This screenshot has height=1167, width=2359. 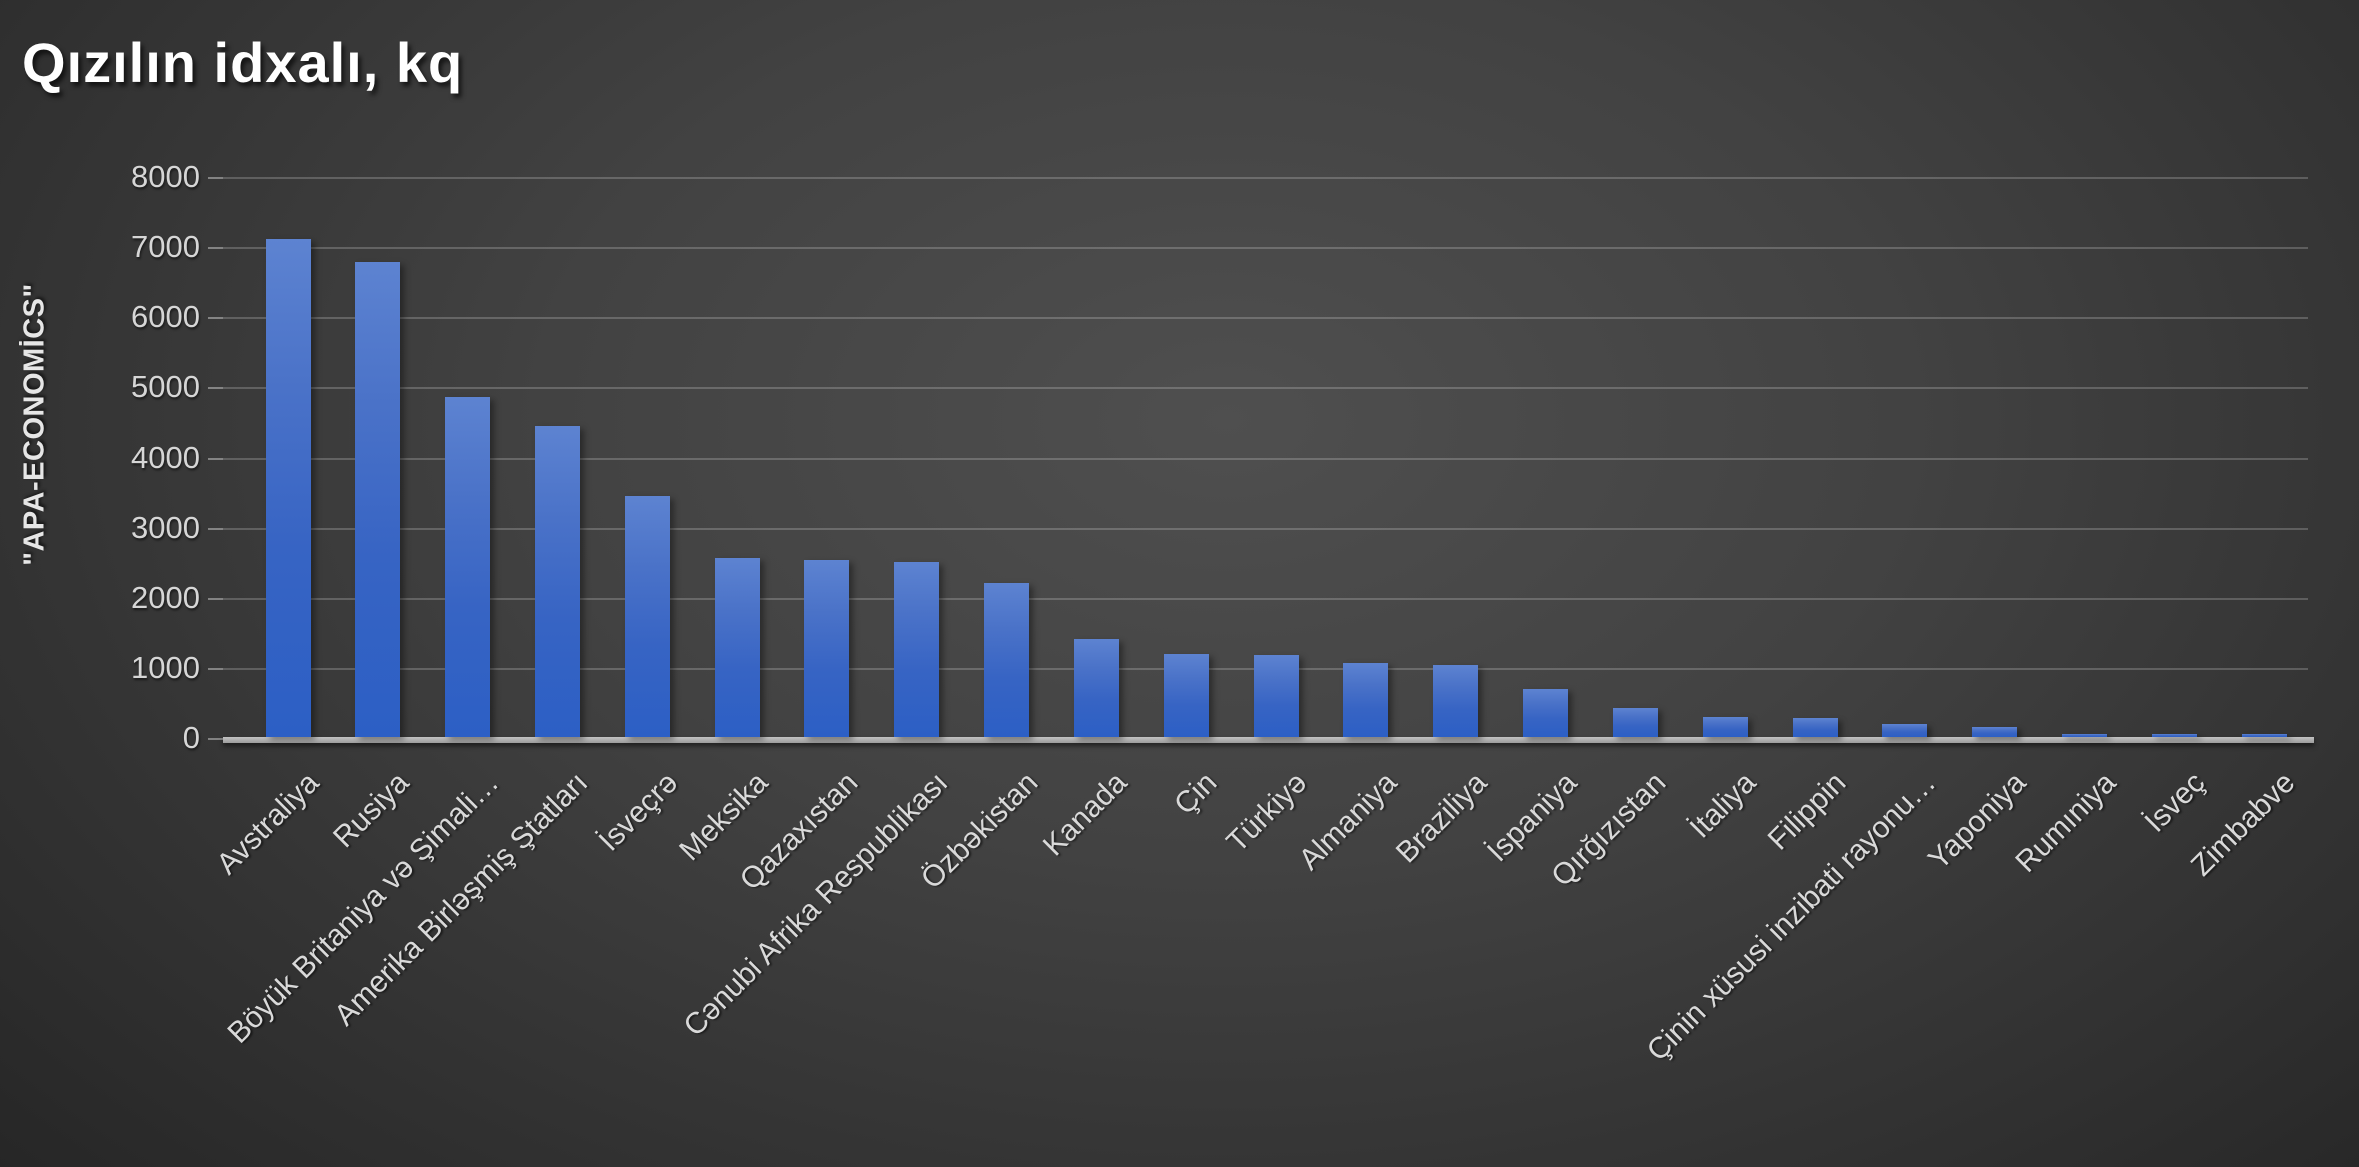 What do you see at coordinates (165, 176) in the screenshot?
I see `y-tick-label: 8000` at bounding box center [165, 176].